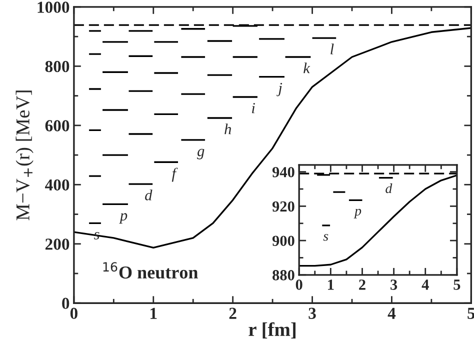 The image size is (474, 348). Describe the element at coordinates (175, 175) in the screenshot. I see `series-label: f` at that location.